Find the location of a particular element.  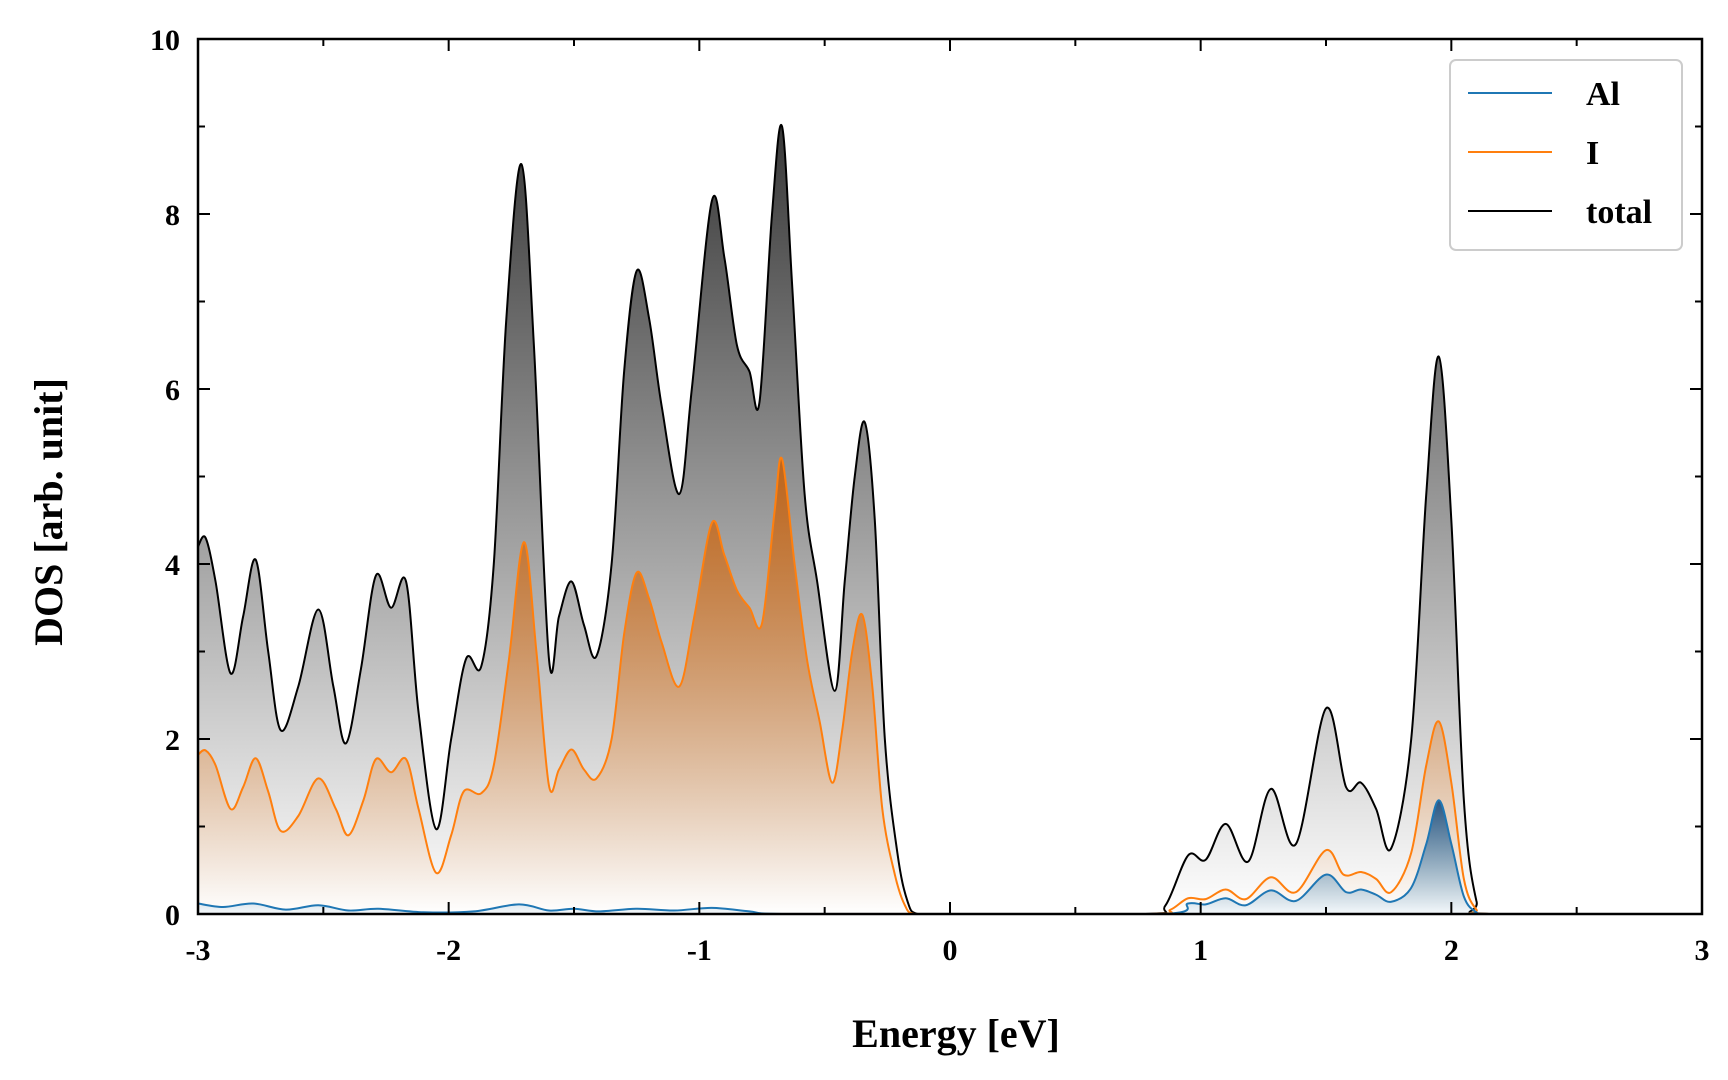

y-tick-label: 2 is located at coordinates (172, 740).